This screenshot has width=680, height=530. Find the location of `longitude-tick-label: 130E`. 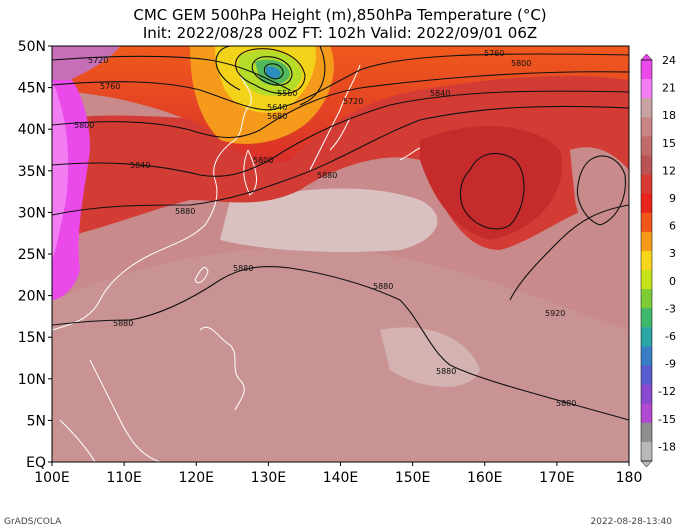

longitude-tick-label: 130E is located at coordinates (269, 478).